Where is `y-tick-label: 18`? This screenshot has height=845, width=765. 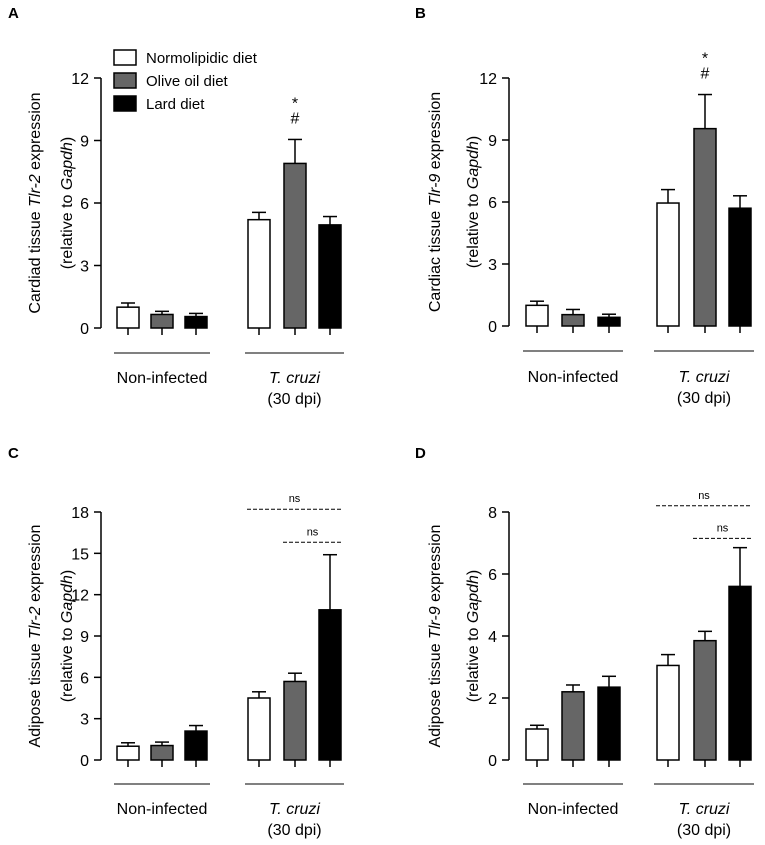
y-tick-label: 18 is located at coordinates (80, 513).